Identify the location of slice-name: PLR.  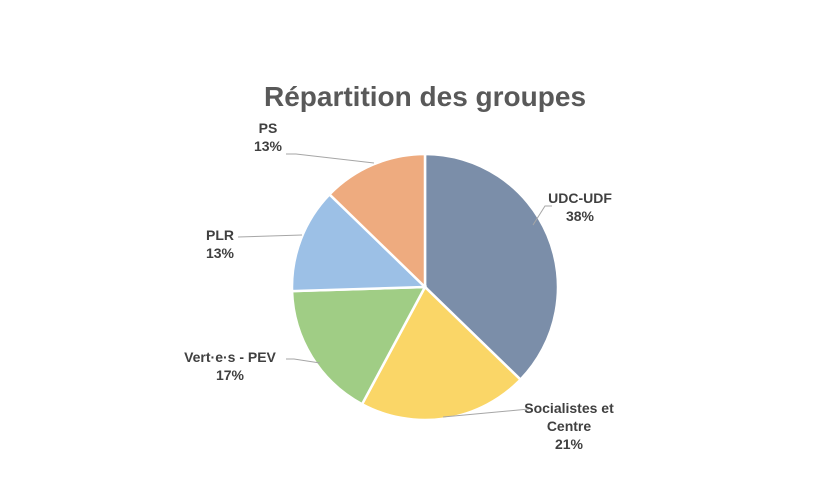
(220, 235).